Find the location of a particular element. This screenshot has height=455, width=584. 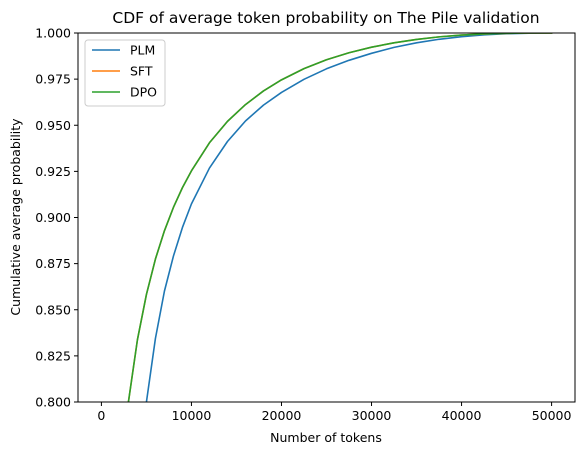

y-tick-label: 0.825 is located at coordinates (53, 355).